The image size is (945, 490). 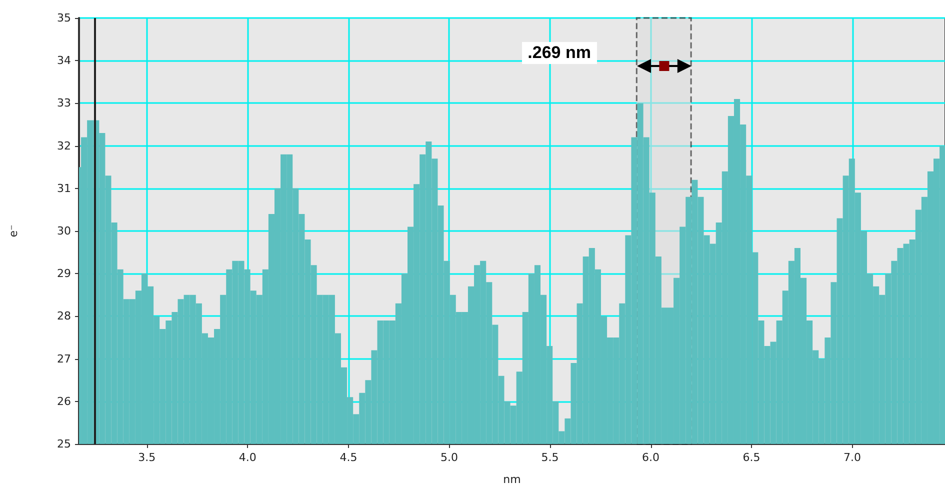 What do you see at coordinates (64, 188) in the screenshot?
I see `y-tick-label: 31` at bounding box center [64, 188].